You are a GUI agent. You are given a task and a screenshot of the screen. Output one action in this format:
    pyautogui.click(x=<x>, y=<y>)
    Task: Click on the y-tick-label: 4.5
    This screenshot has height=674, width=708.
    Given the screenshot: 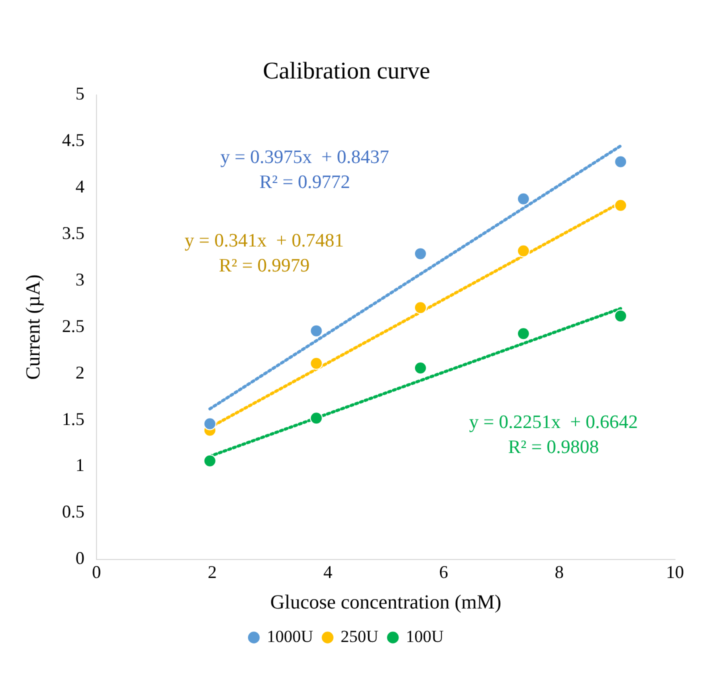 What is the action you would take?
    pyautogui.click(x=73, y=140)
    